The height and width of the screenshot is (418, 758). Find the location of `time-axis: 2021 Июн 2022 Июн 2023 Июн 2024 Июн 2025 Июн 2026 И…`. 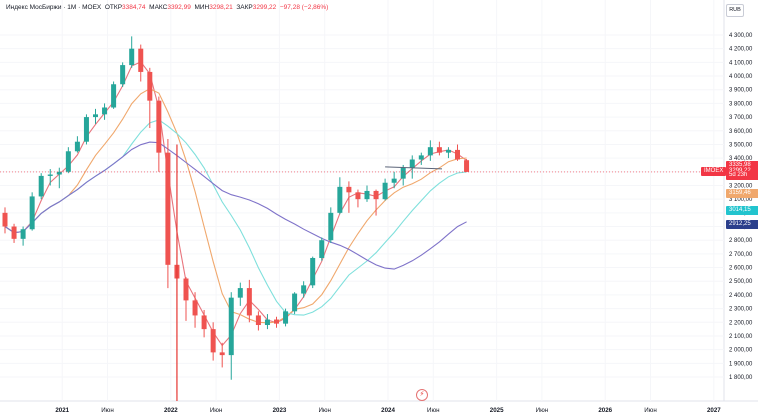

time-axis: 2021 Июн 2022 Июн 2023 Июн 2024 Июн 2025 Июн 2026 И… is located at coordinates (388, 410).